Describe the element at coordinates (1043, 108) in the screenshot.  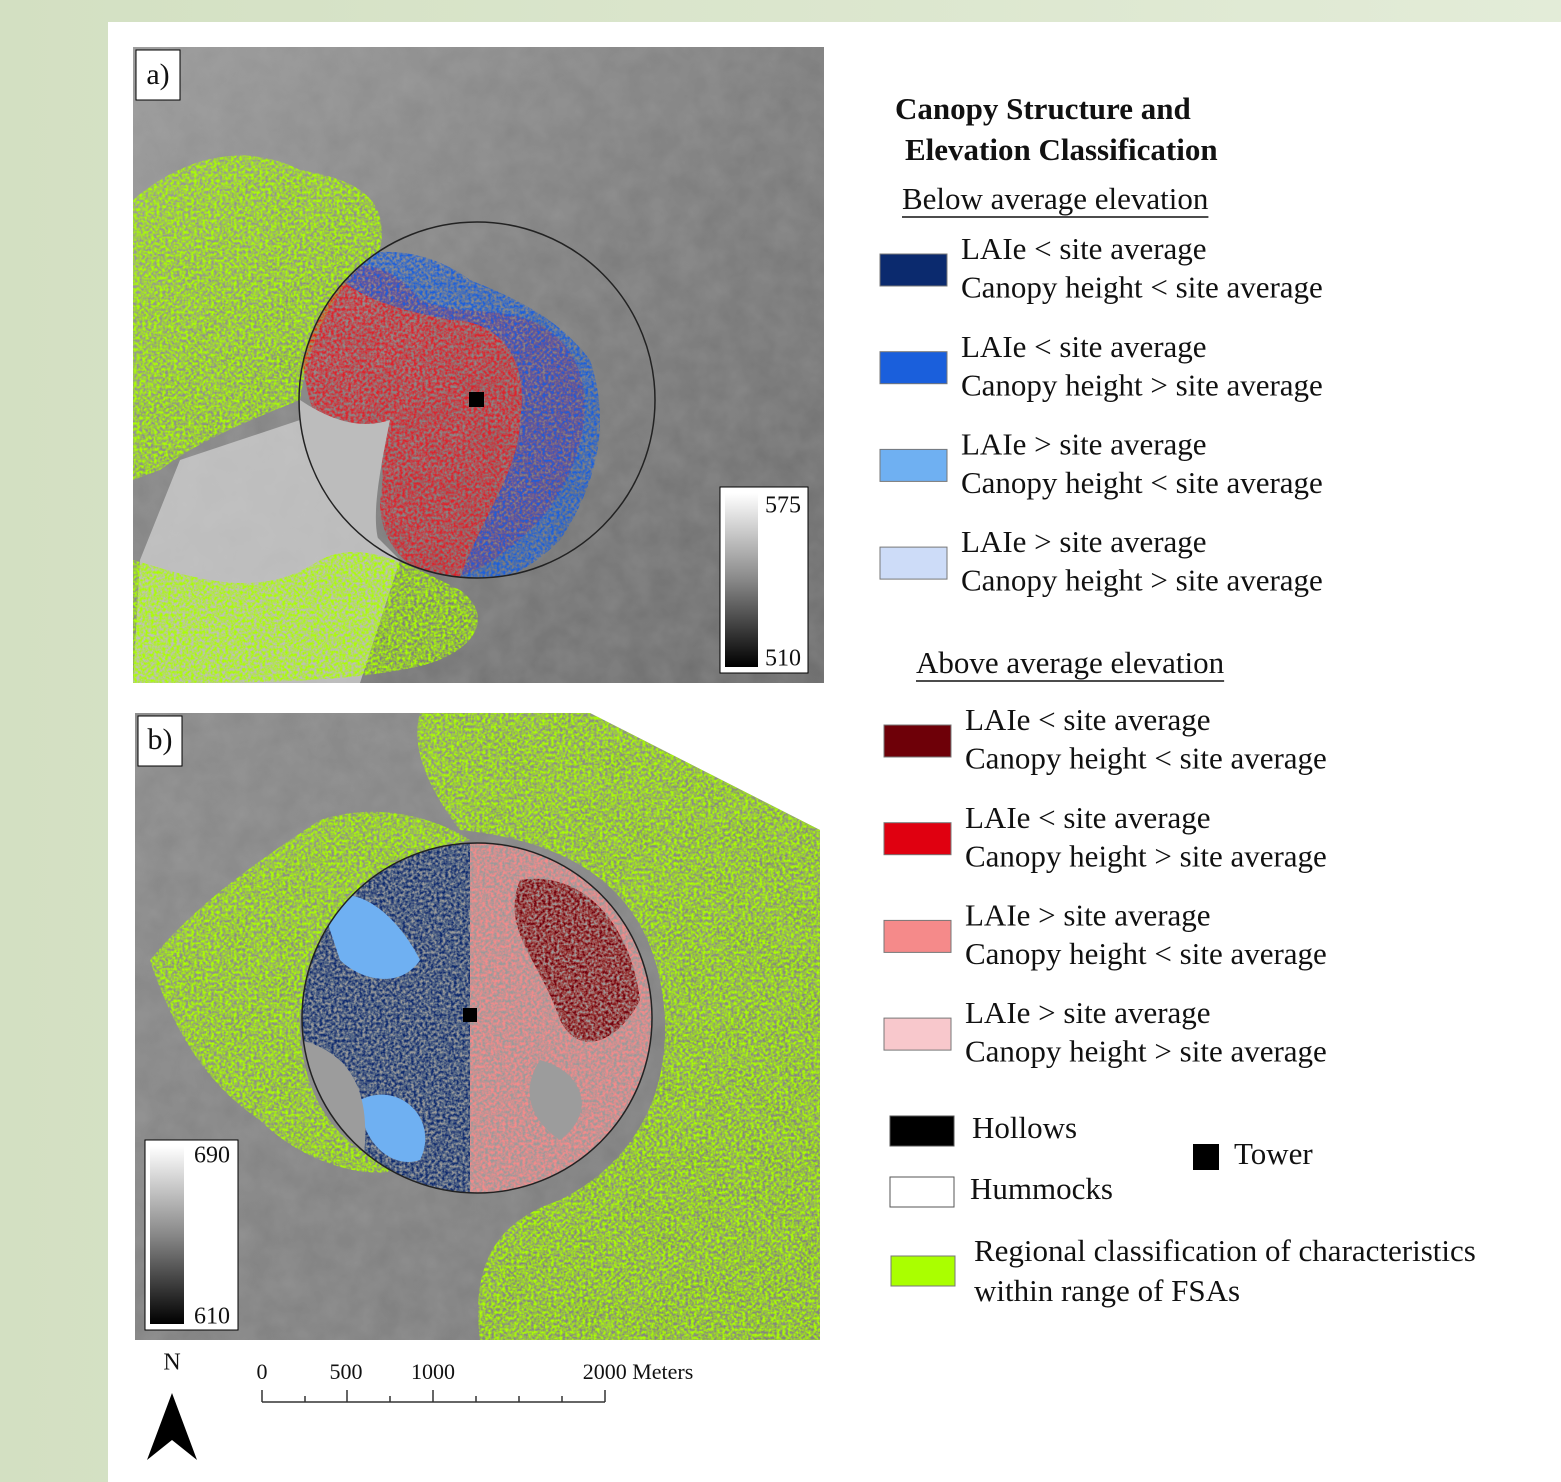
I see `legend-title: Canopy Structure and` at that location.